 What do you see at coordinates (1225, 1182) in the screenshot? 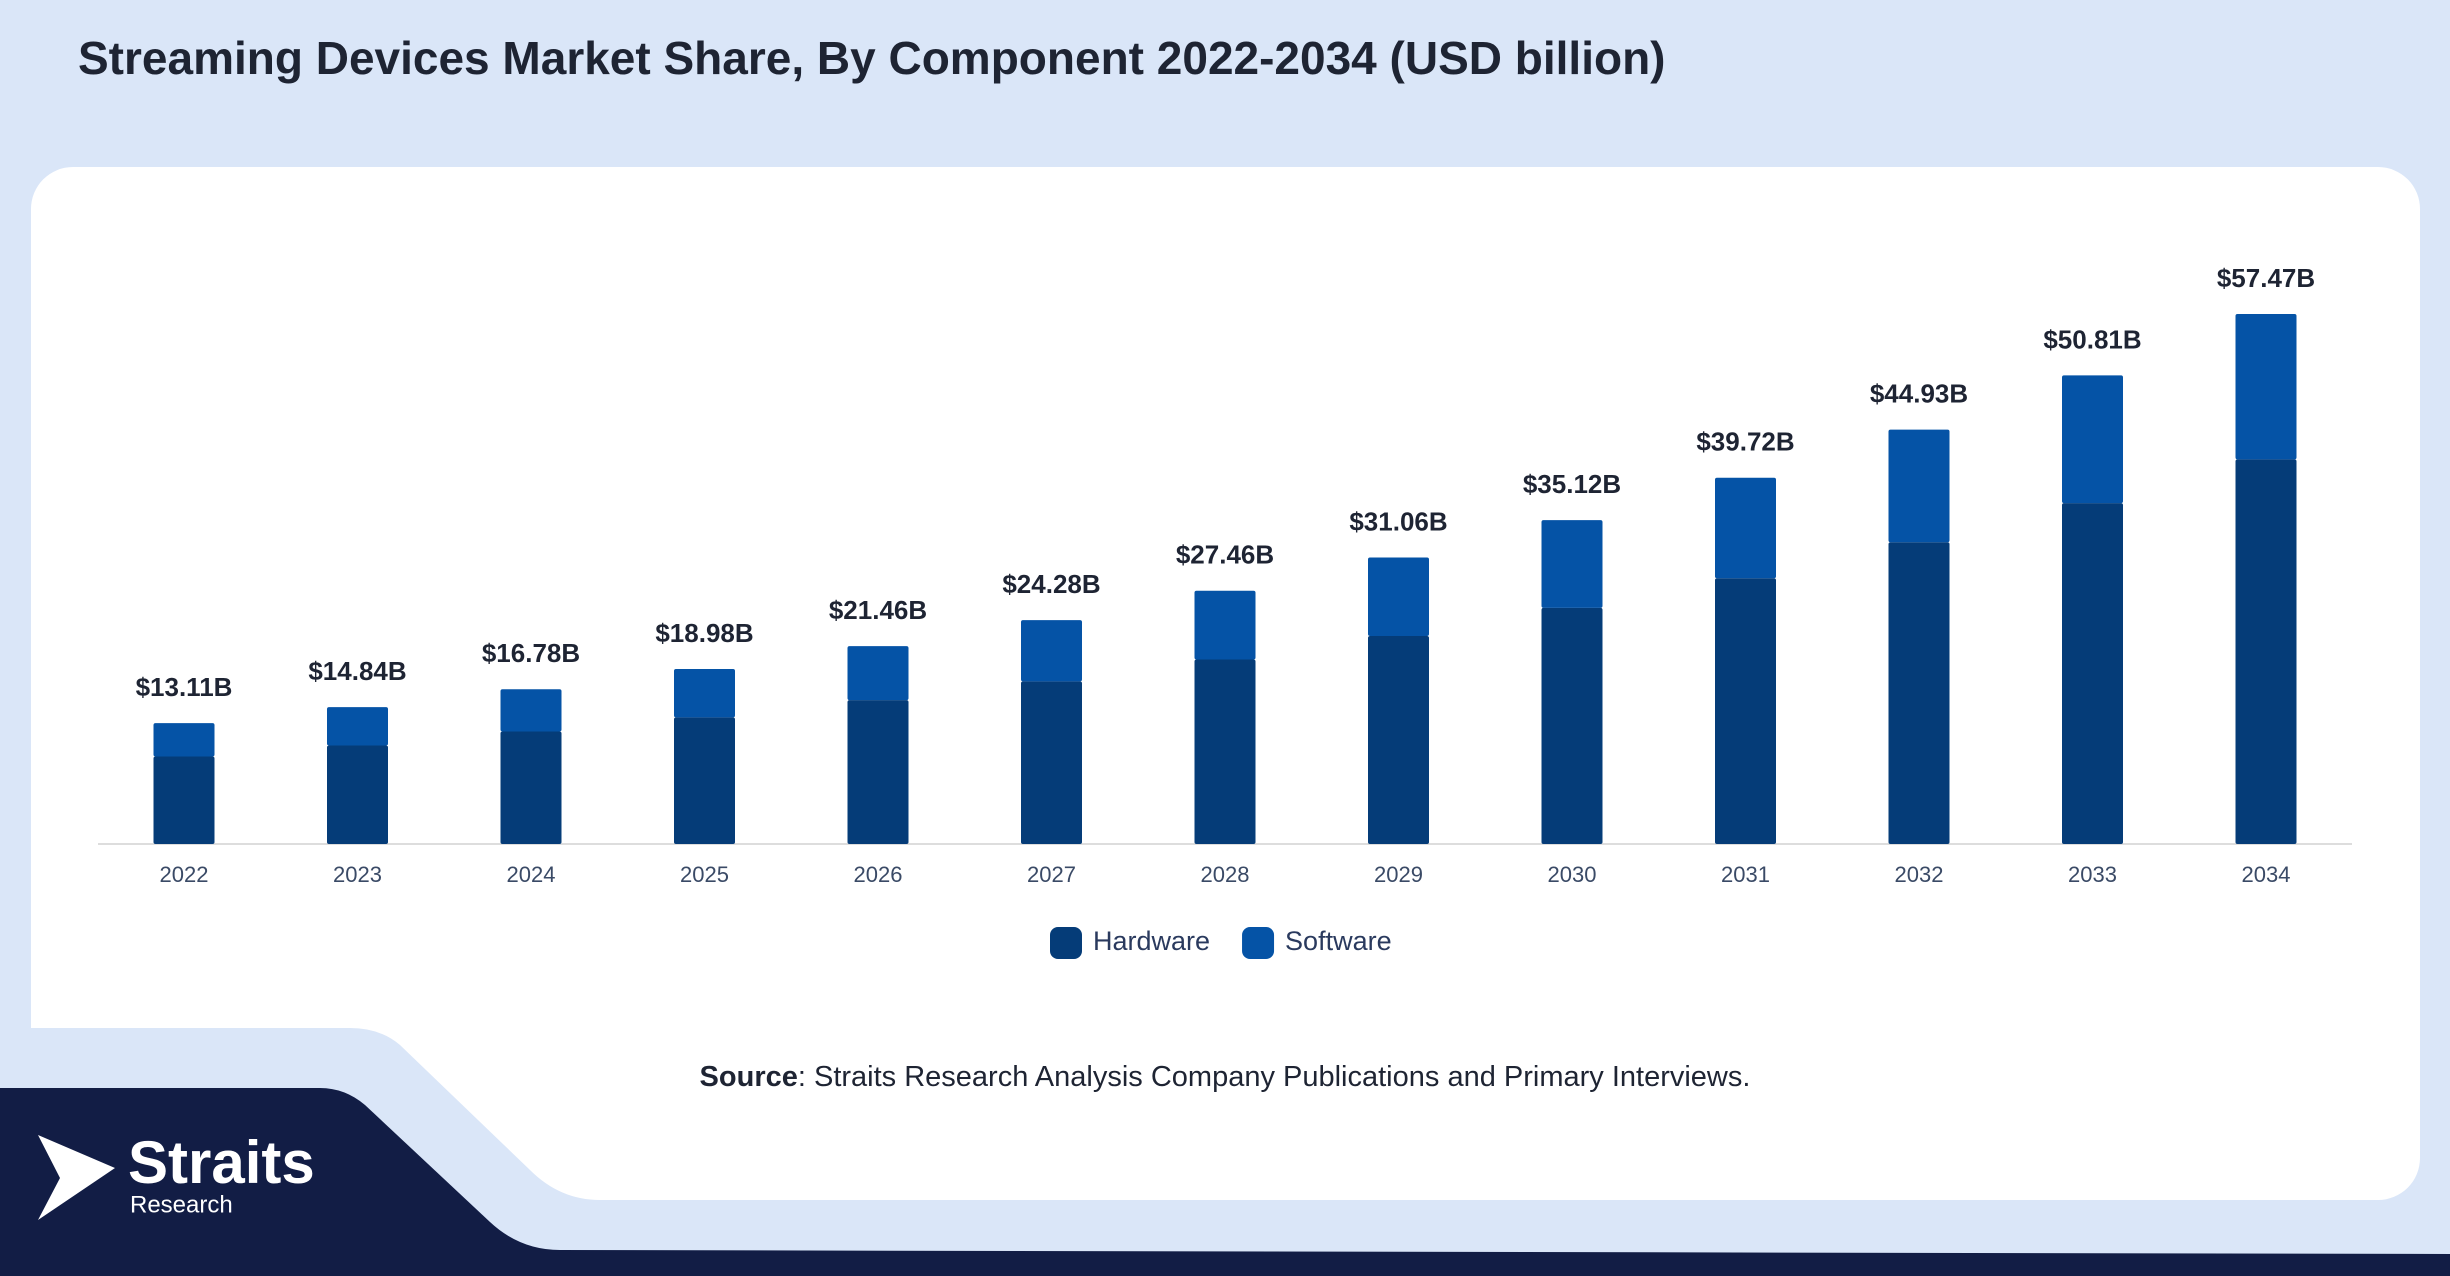
I see `footer-band` at bounding box center [1225, 1182].